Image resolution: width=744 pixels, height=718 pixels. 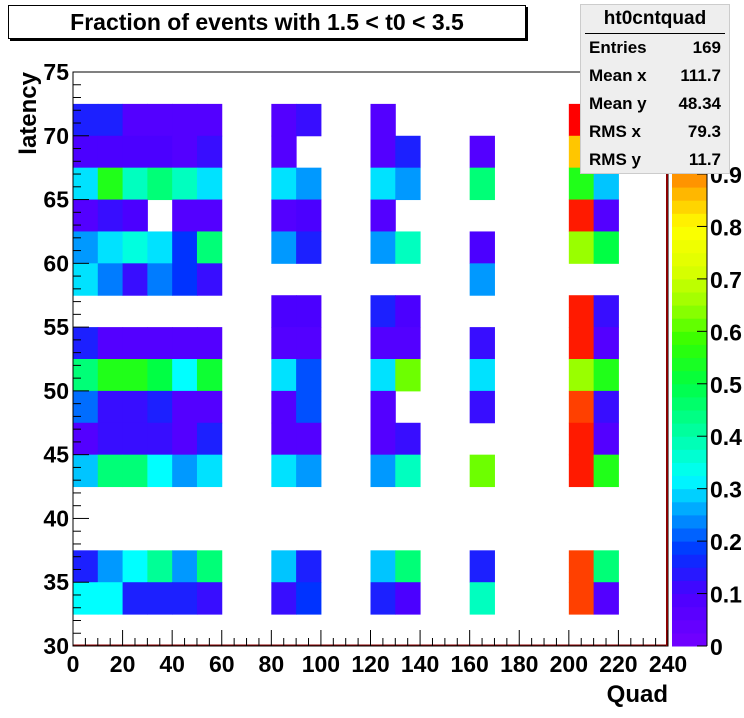 What do you see at coordinates (321, 664) in the screenshot?
I see `x-tick-label: 100` at bounding box center [321, 664].